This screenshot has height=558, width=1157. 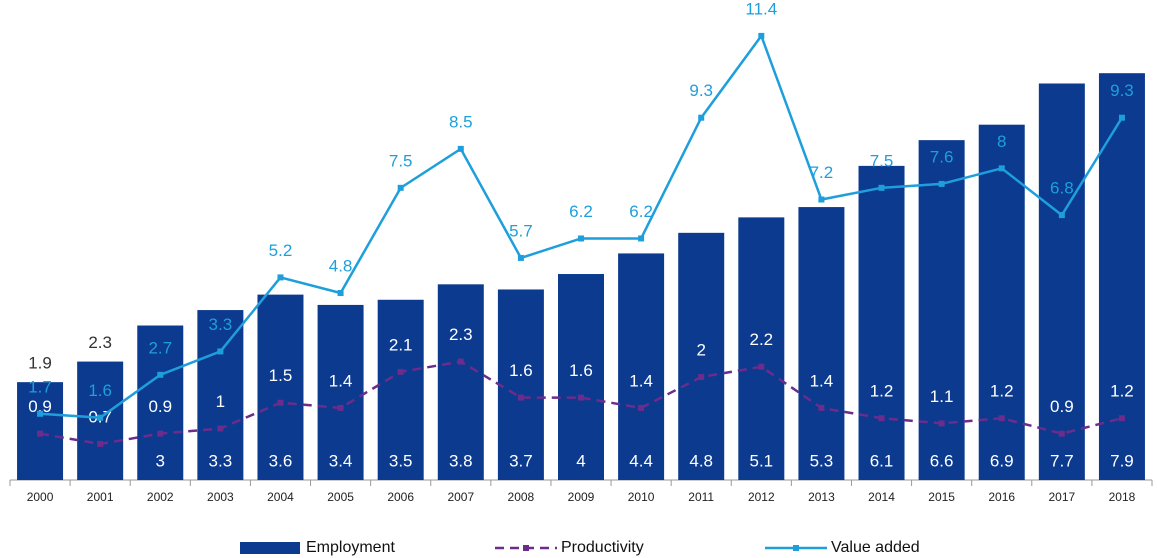 What do you see at coordinates (40, 497) in the screenshot?
I see `x-tick-label: 2000` at bounding box center [40, 497].